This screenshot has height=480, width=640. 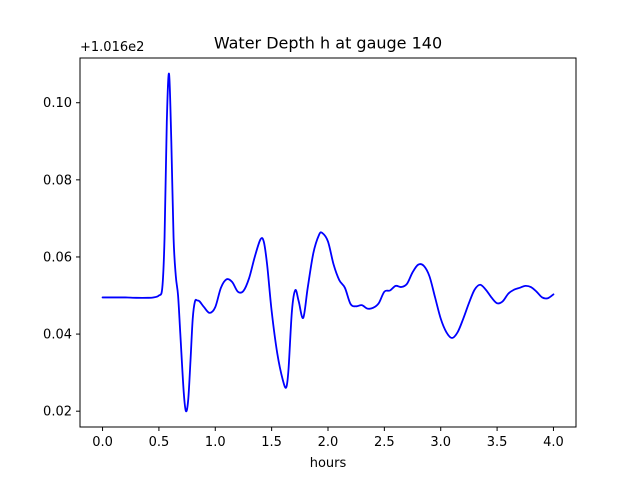 What do you see at coordinates (57, 103) in the screenshot?
I see `y-tick-label: 0.10` at bounding box center [57, 103].